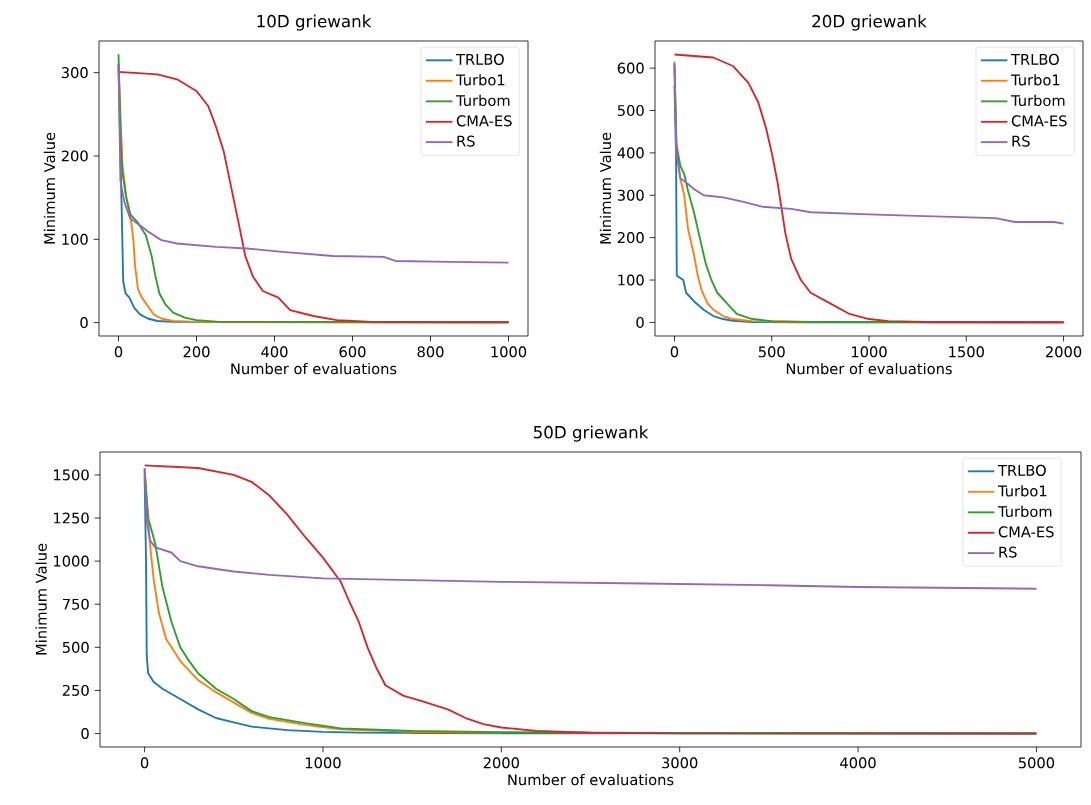 This screenshot has width=1091, height=805. Describe the element at coordinates (1036, 763) in the screenshot. I see `x-tick-label: 5000` at that location.